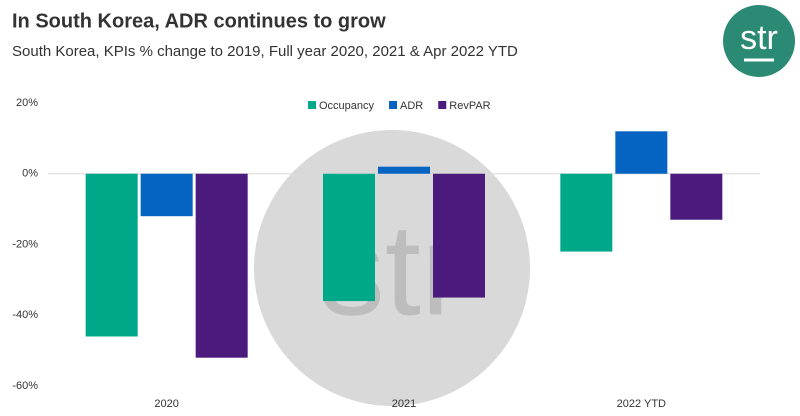  What do you see at coordinates (25, 244) in the screenshot?
I see `y-tick-label: -20%` at bounding box center [25, 244].